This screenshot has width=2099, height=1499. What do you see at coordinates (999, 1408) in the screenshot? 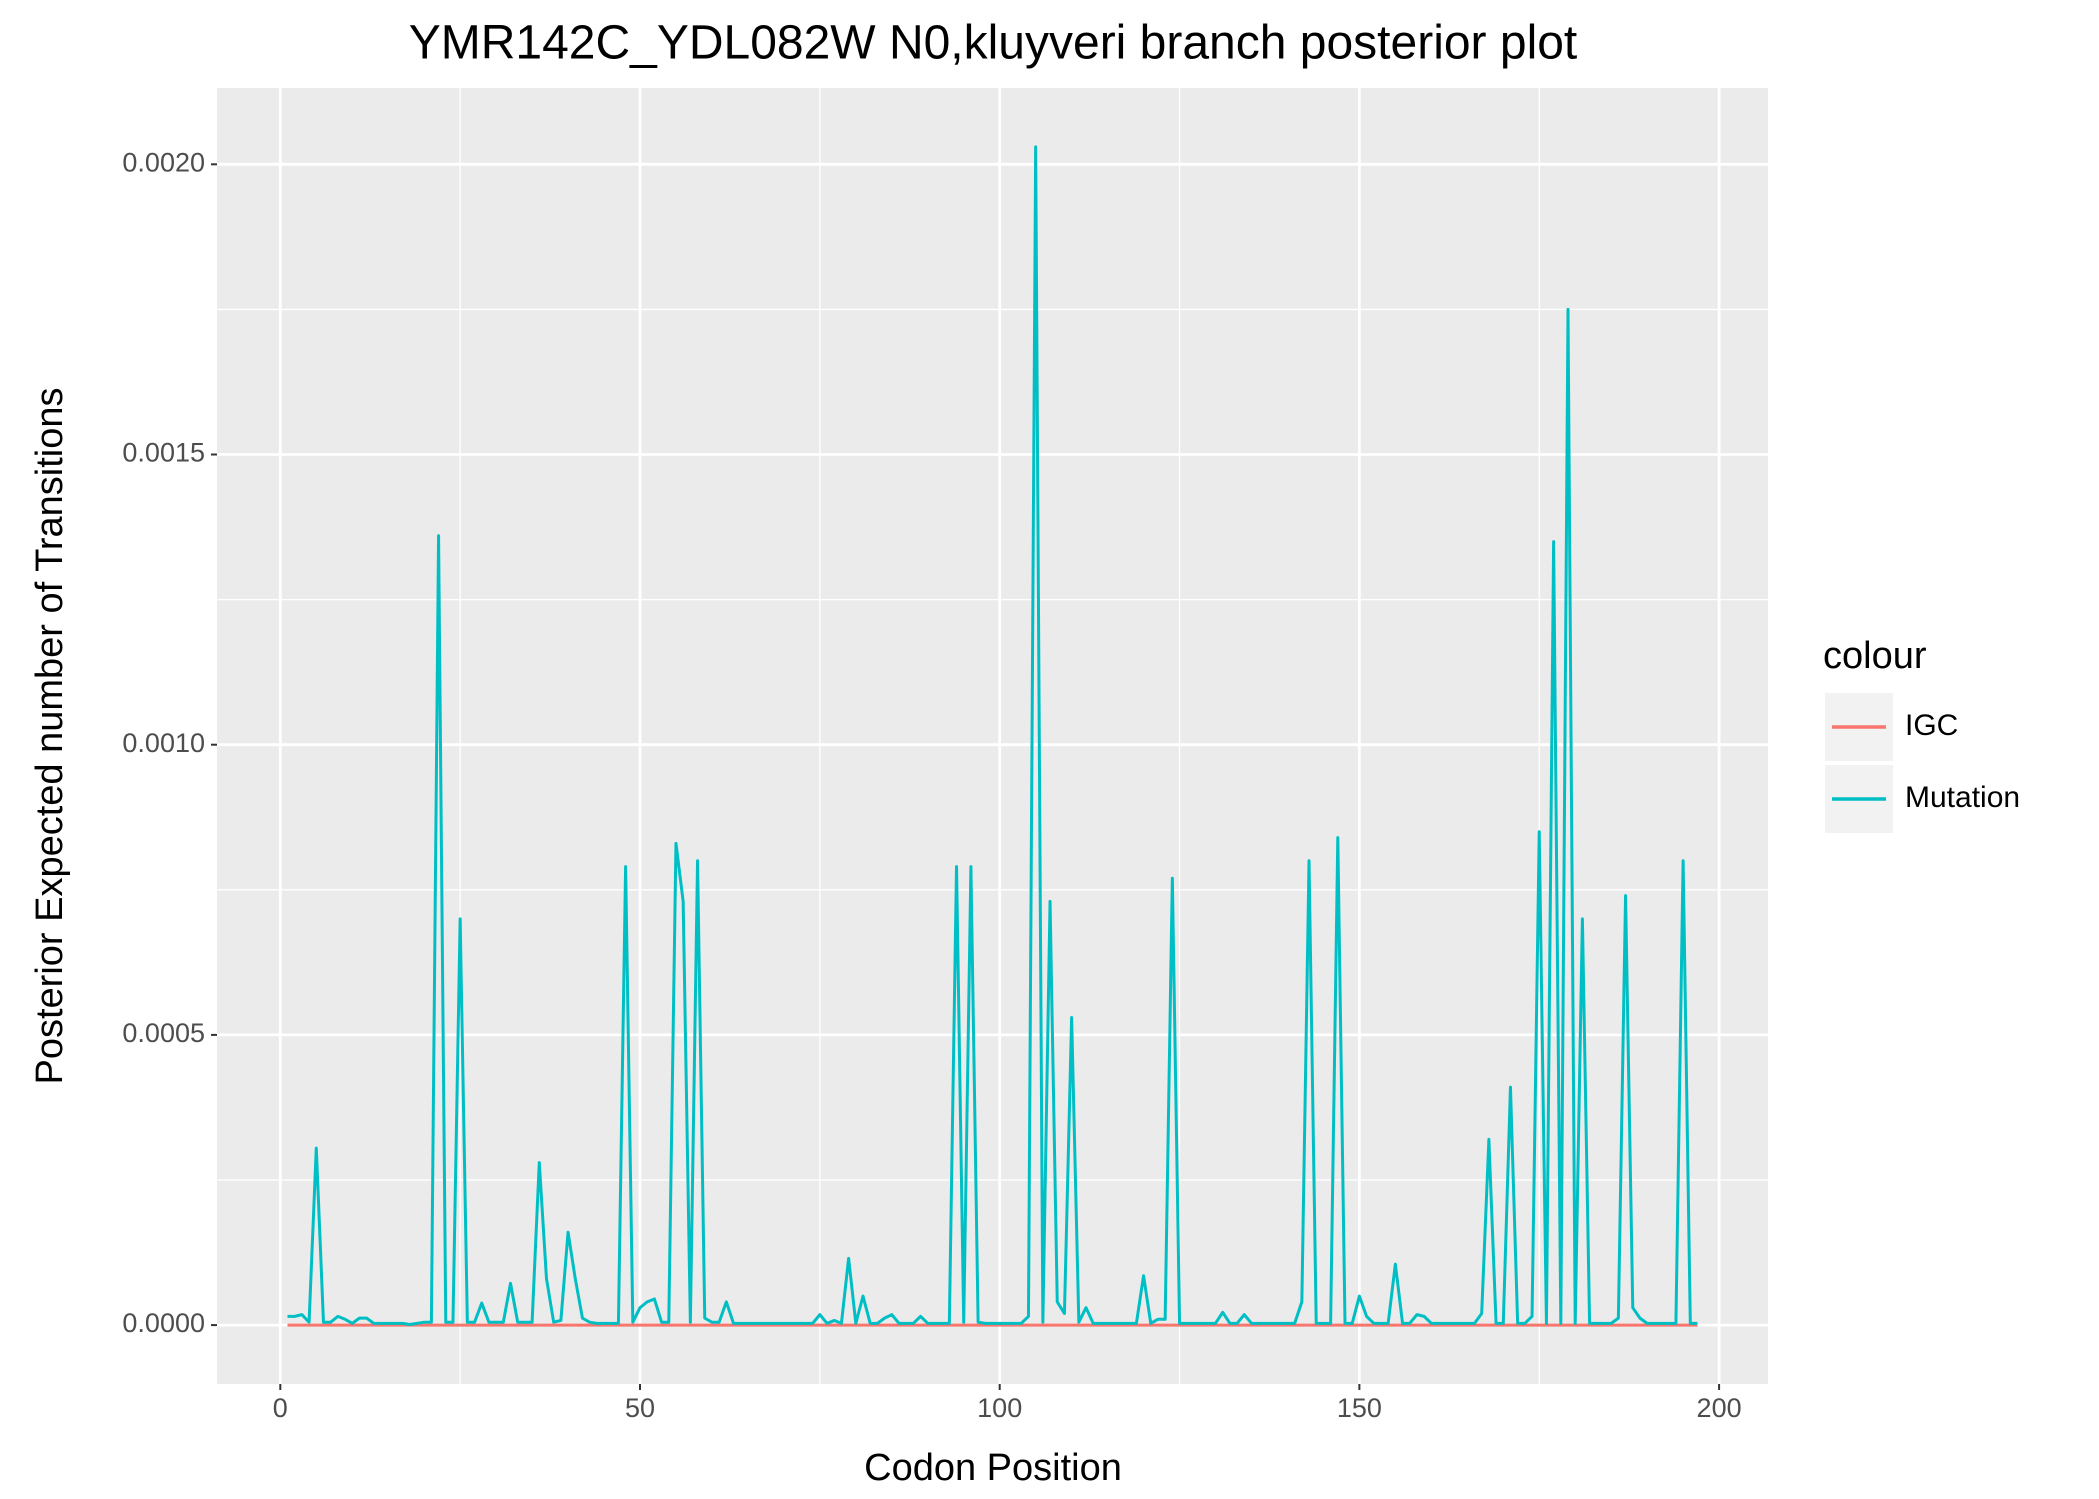
I see `x-tick-label: 100` at bounding box center [999, 1408].